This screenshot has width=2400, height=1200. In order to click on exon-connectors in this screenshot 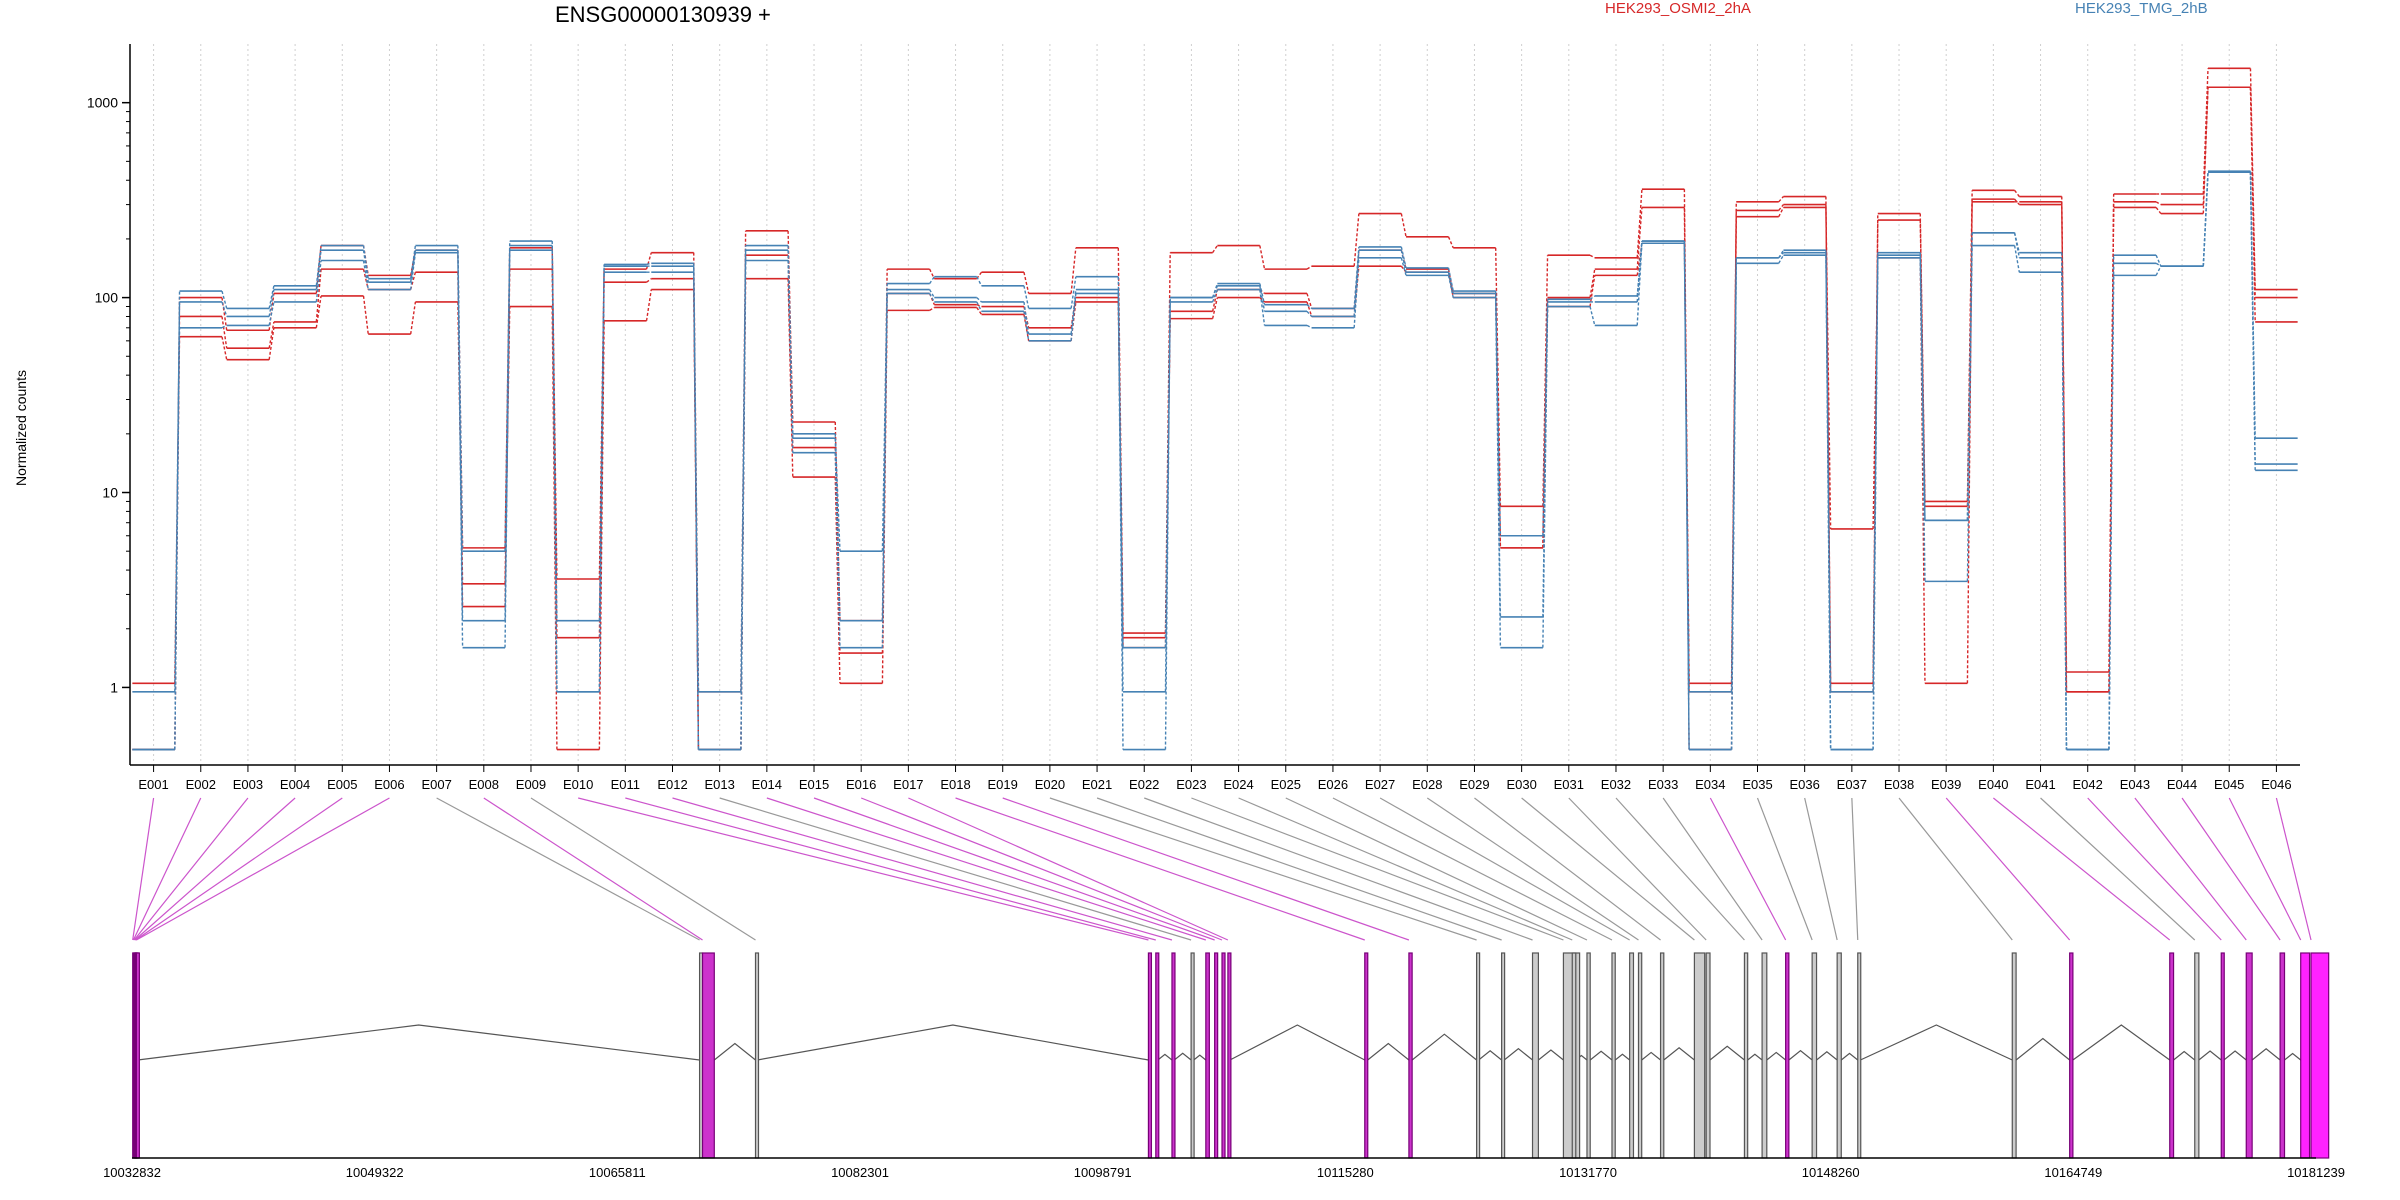, I will do `click(1222, 869)`.